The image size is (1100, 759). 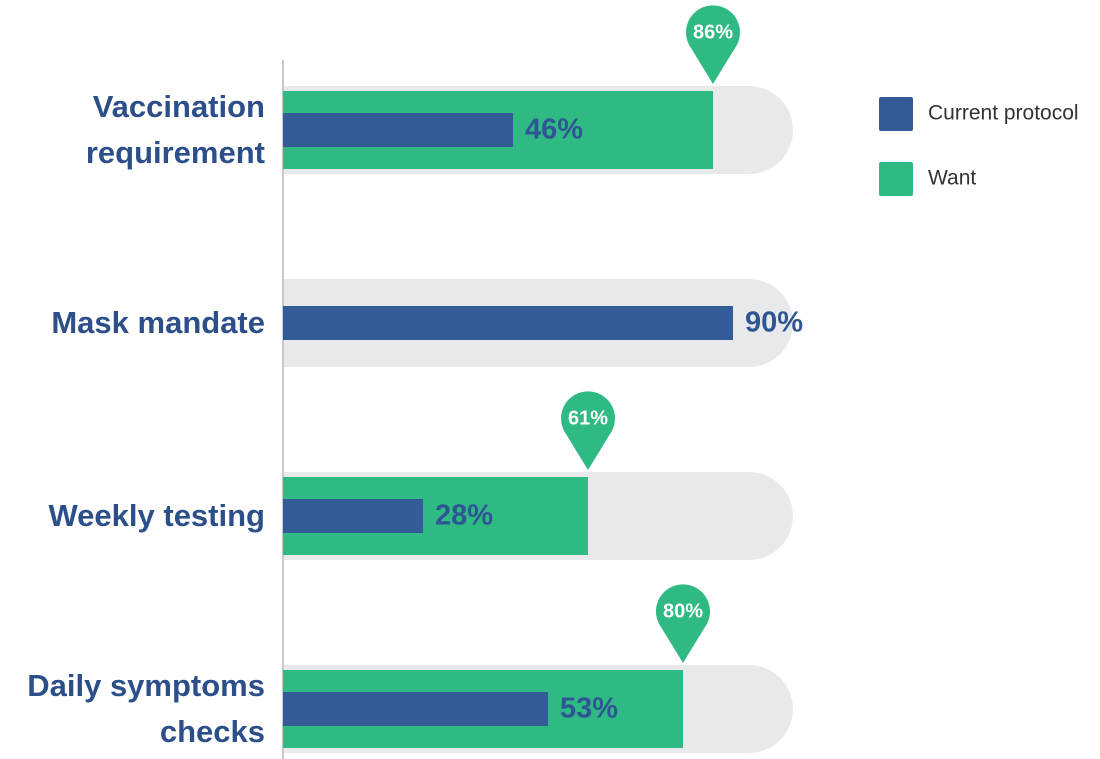 I want to click on category-label: Weekly testing, so click(x=156, y=515).